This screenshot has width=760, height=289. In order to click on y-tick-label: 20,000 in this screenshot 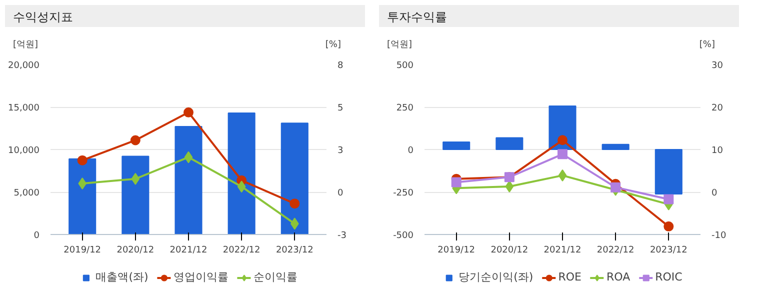, I will do `click(24, 66)`.